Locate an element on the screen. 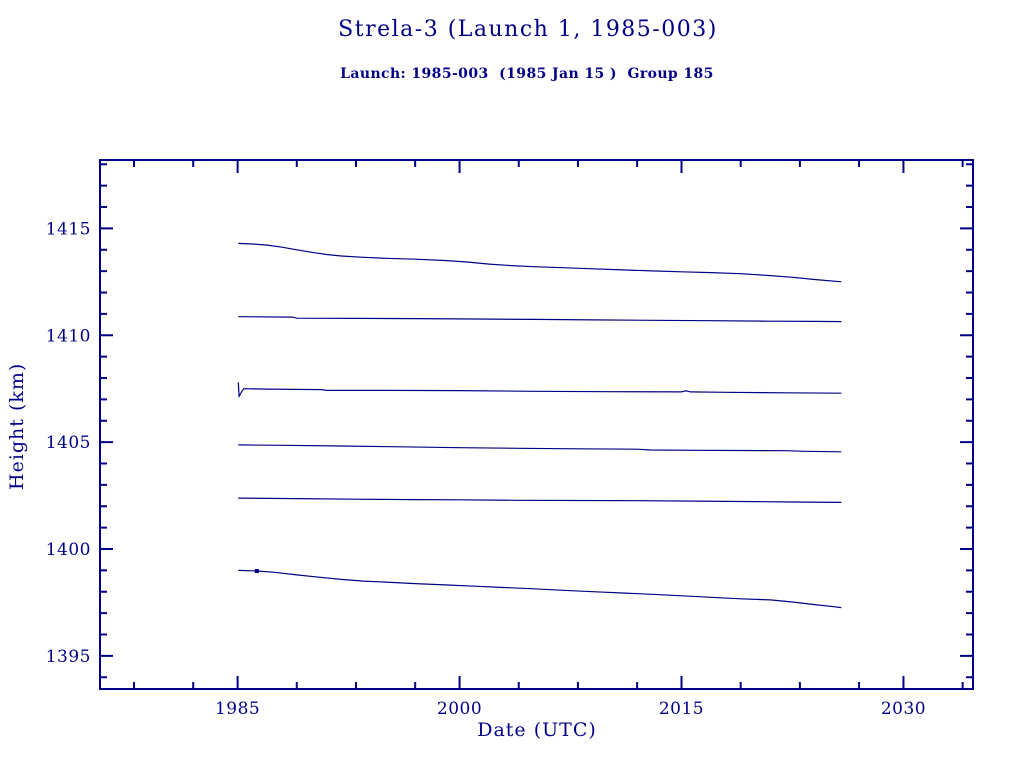  y-tick-label: 1400 is located at coordinates (68, 550).